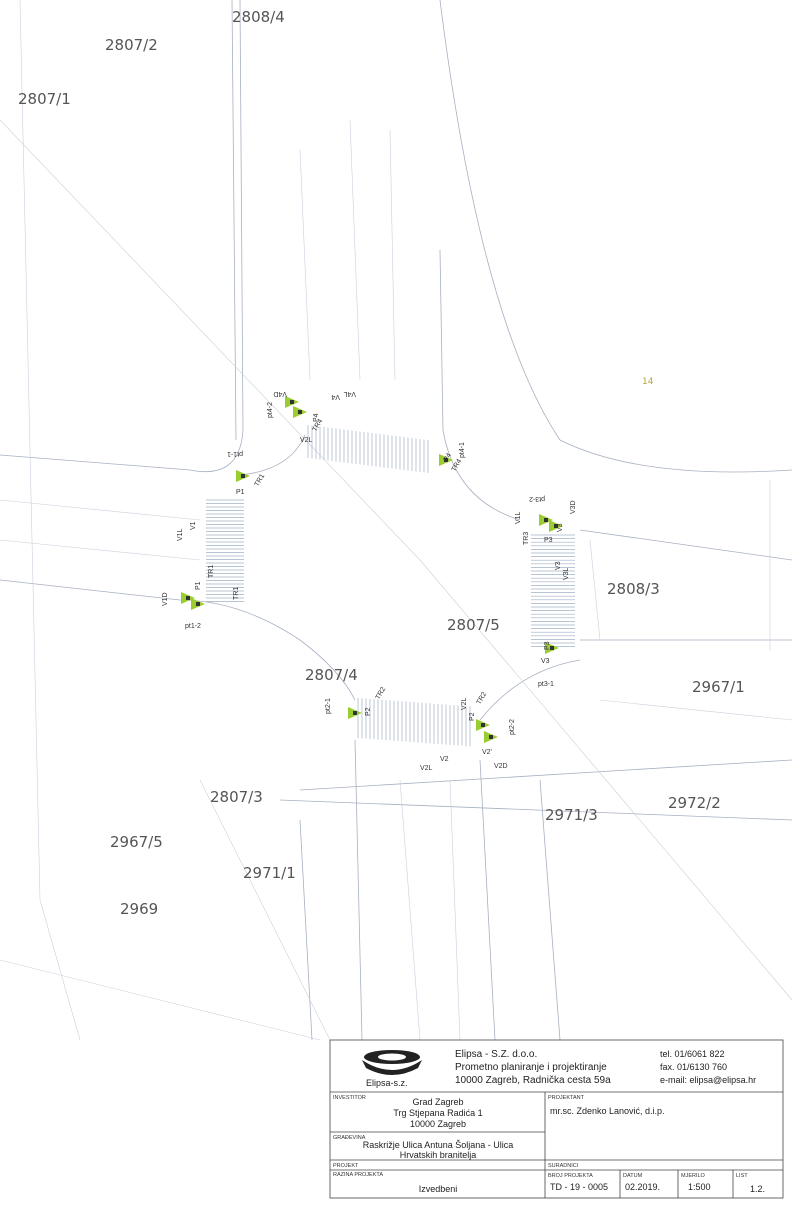 Image resolution: width=792 pixels, height=1205 pixels. I want to click on field-label: PROJEKT, so click(346, 1166).